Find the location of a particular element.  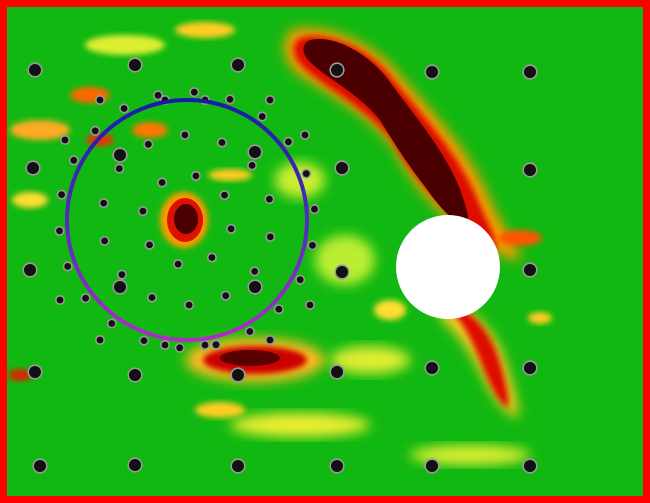

lower-patch-dark is located at coordinates (250, 358).